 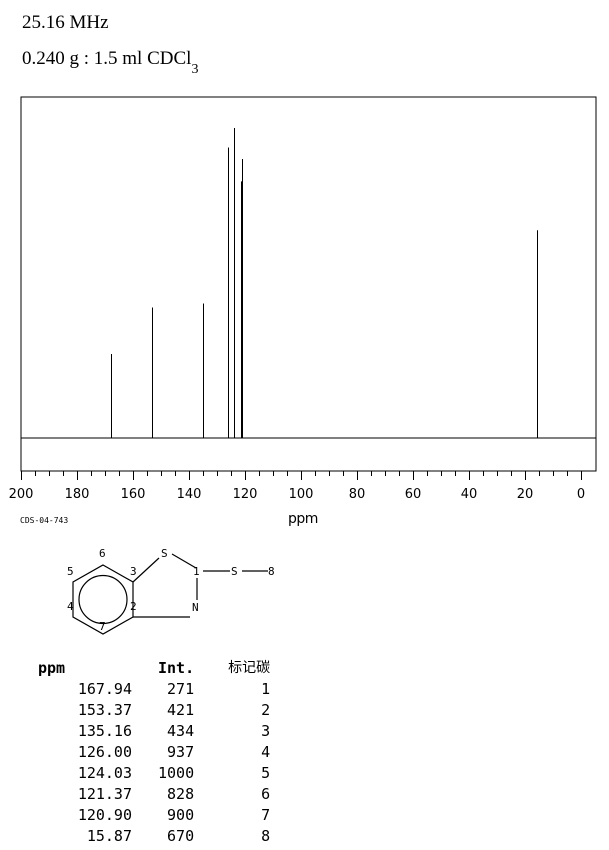 What do you see at coordinates (181, 752) in the screenshot?
I see `cell-int: 937` at bounding box center [181, 752].